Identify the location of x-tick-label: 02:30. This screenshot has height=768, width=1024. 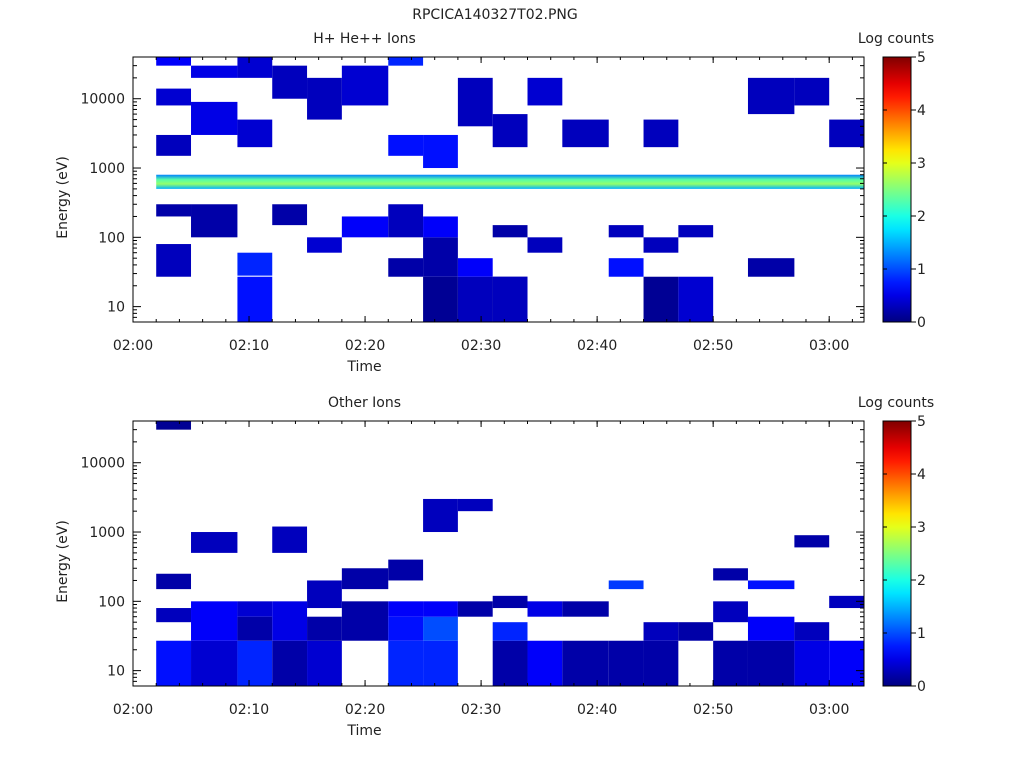
(481, 346).